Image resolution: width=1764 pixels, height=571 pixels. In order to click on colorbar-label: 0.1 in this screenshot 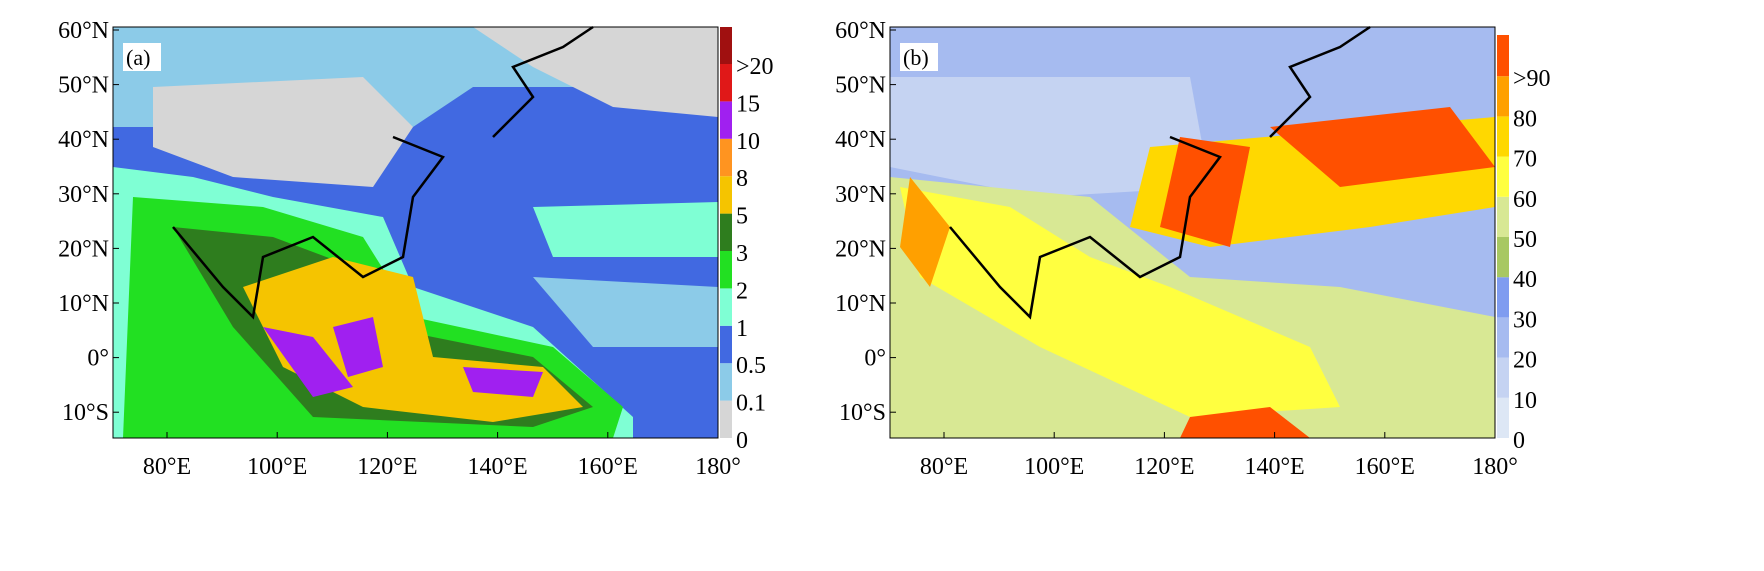, I will do `click(751, 404)`.